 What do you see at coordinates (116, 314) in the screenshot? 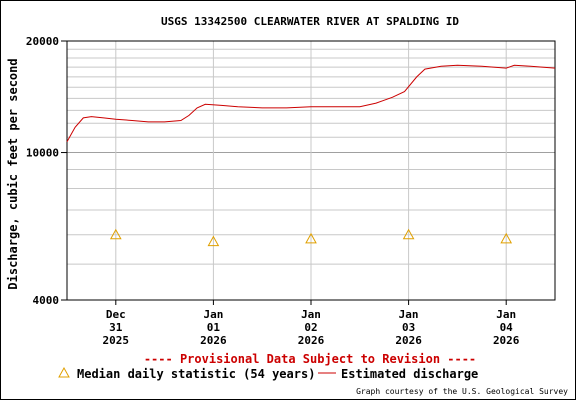
I see `x-tick-label: Dec` at bounding box center [116, 314].